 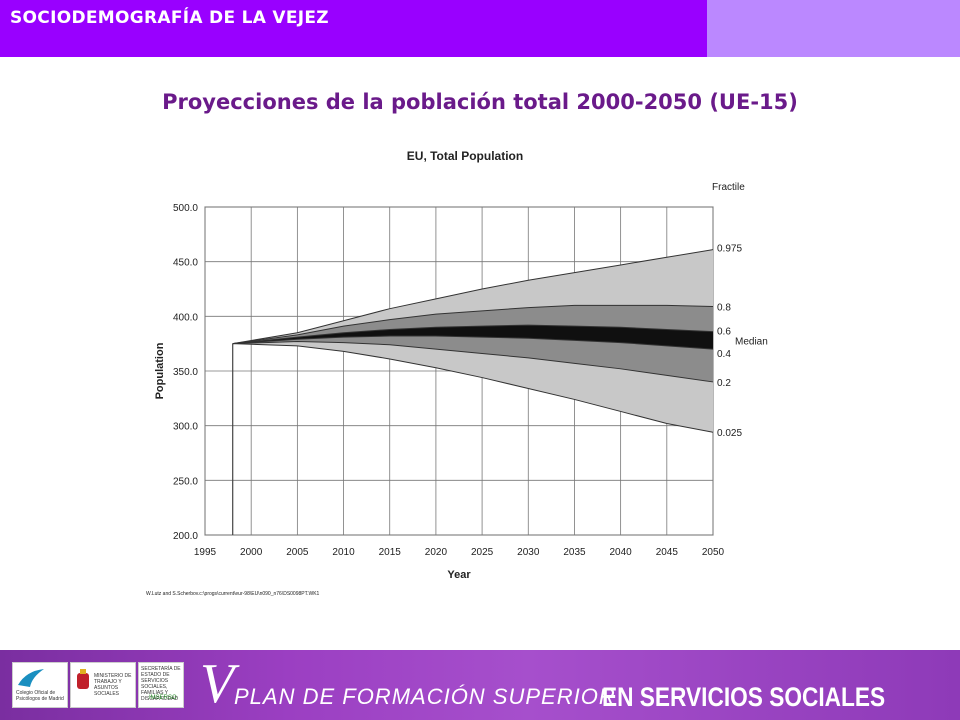 I want to click on y-axis-label: Population, so click(x=160, y=370).